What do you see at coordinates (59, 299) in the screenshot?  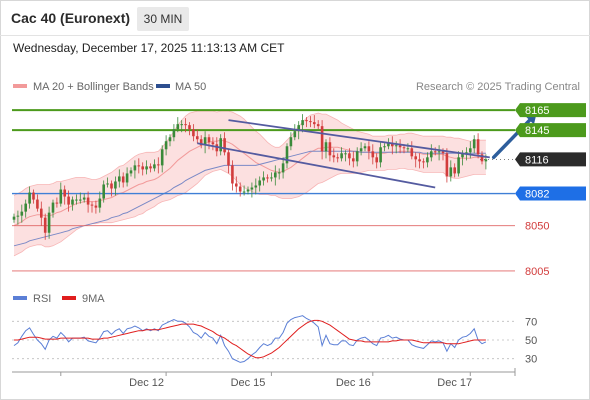 I see `rsi-legend: RSI 9MA` at bounding box center [59, 299].